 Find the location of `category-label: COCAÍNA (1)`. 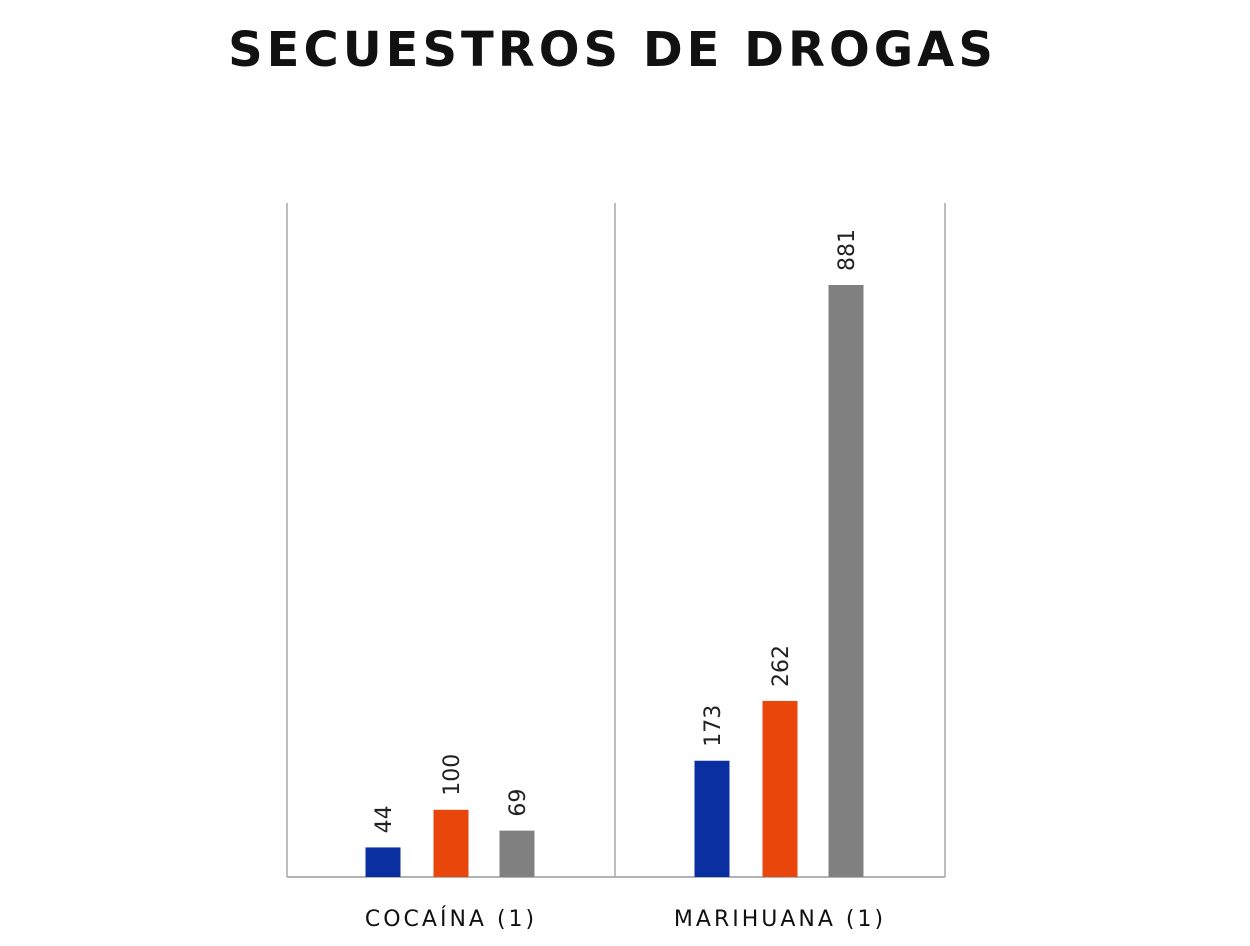

category-label: COCAÍNA (1) is located at coordinates (451, 919).